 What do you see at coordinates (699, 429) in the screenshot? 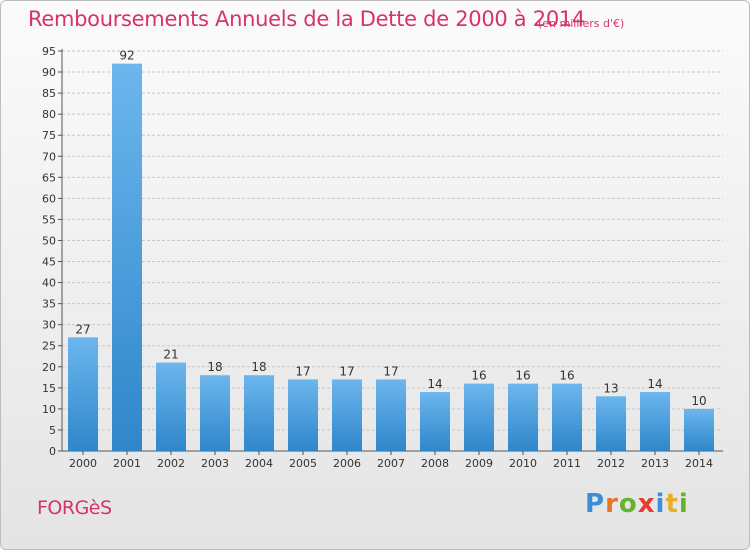
I see `bar-2014` at bounding box center [699, 429].